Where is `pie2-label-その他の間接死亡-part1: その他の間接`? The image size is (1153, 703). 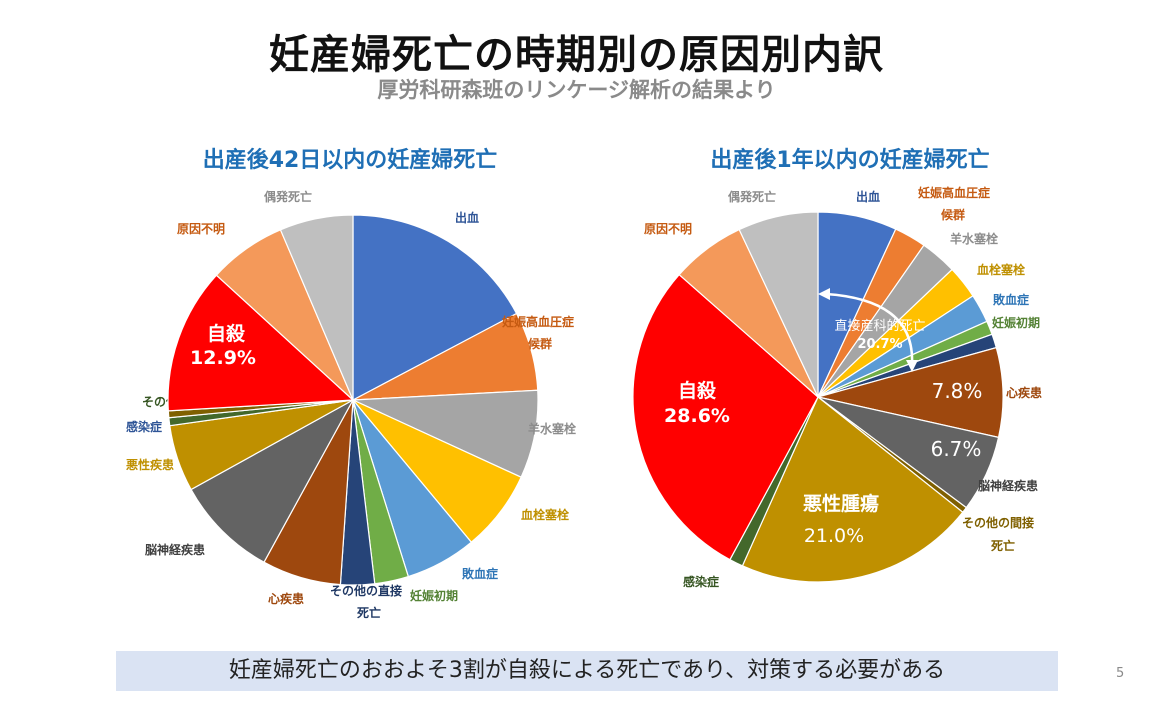 pie2-label-その他の間接死亡-part1: その他の間接 is located at coordinates (998, 522).